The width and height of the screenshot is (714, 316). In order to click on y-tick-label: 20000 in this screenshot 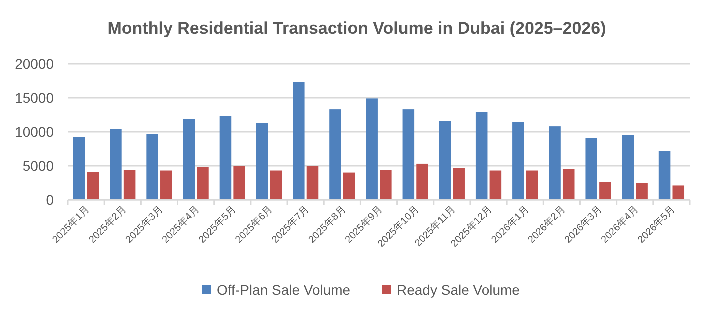, I will do `click(34, 64)`.